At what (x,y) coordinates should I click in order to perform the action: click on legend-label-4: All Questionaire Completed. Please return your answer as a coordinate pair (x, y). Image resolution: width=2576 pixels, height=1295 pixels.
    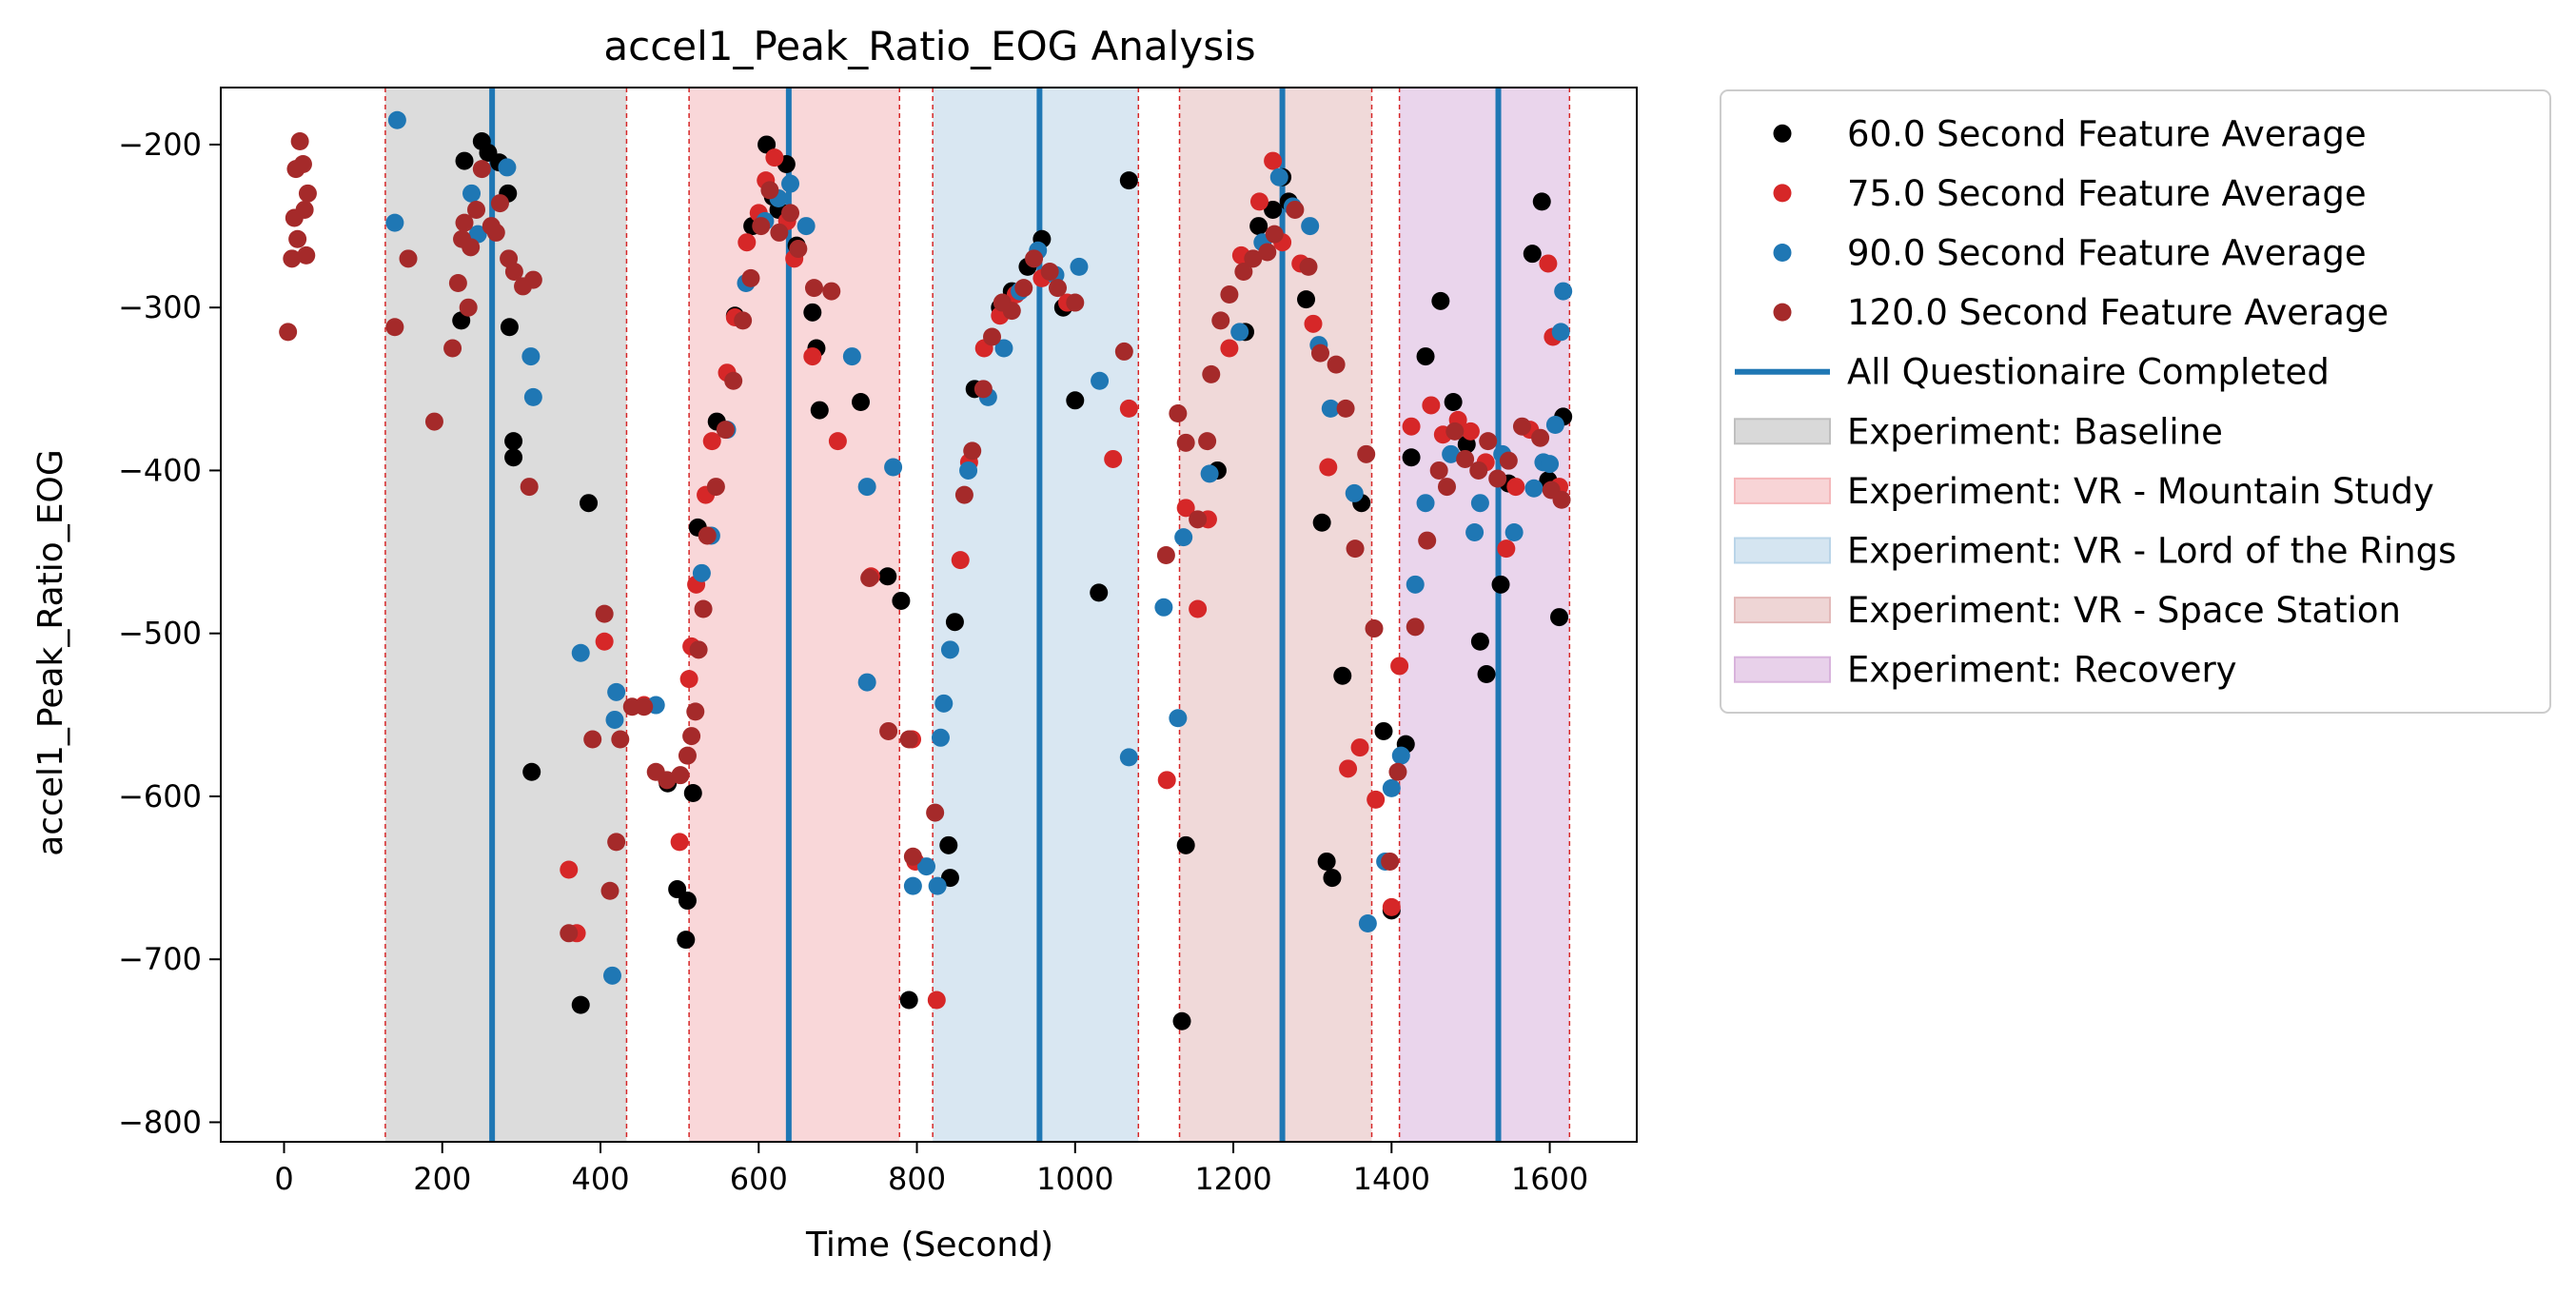
    Looking at the image, I should click on (2088, 372).